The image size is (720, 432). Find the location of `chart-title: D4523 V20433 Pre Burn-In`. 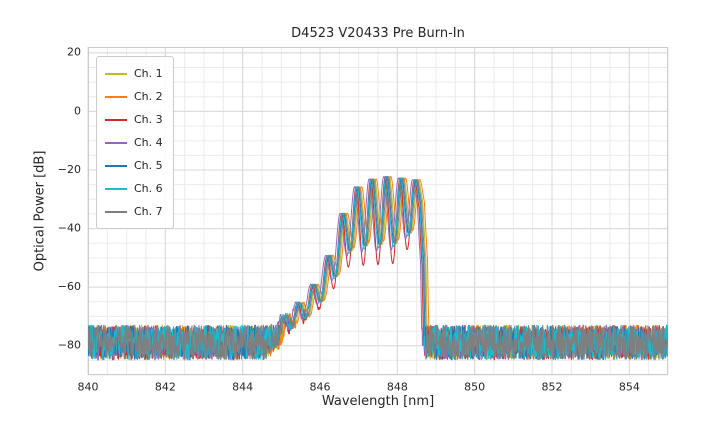

chart-title: D4523 V20433 Pre Burn-In is located at coordinates (378, 33).